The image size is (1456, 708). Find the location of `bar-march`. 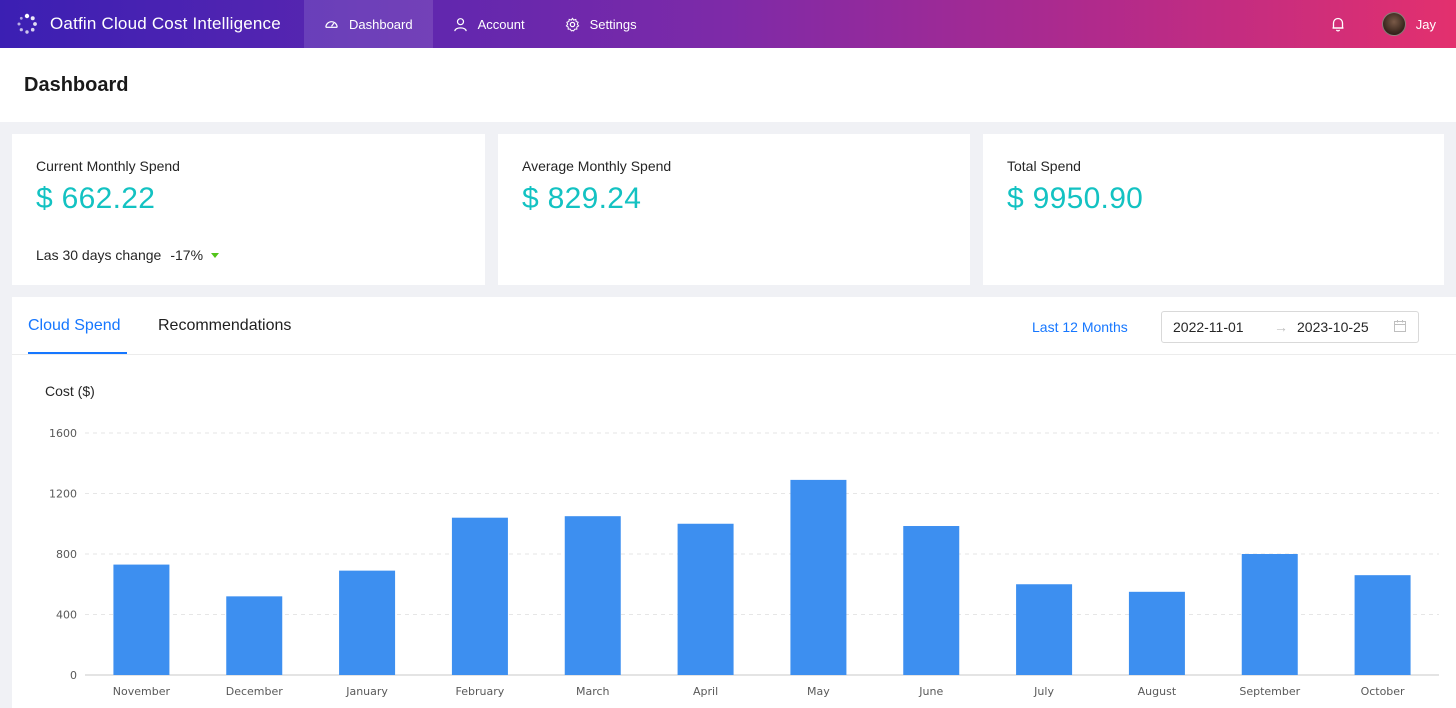

bar-march is located at coordinates (592, 595).